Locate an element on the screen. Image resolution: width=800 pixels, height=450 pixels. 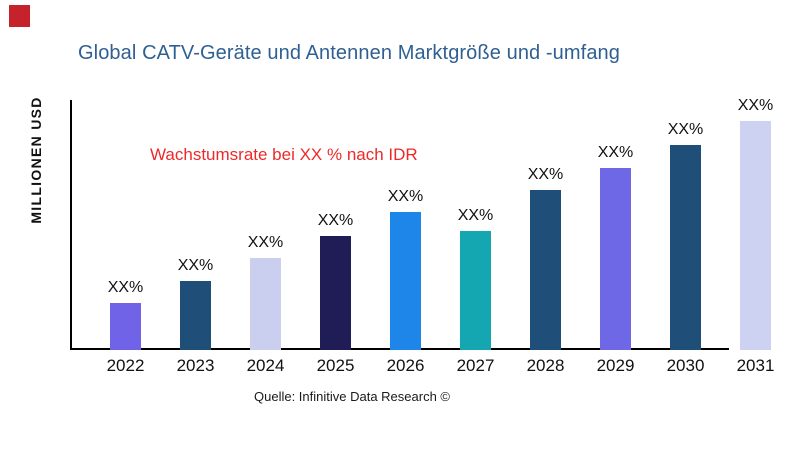
x-tick-2025: 2025 is located at coordinates (335, 365).